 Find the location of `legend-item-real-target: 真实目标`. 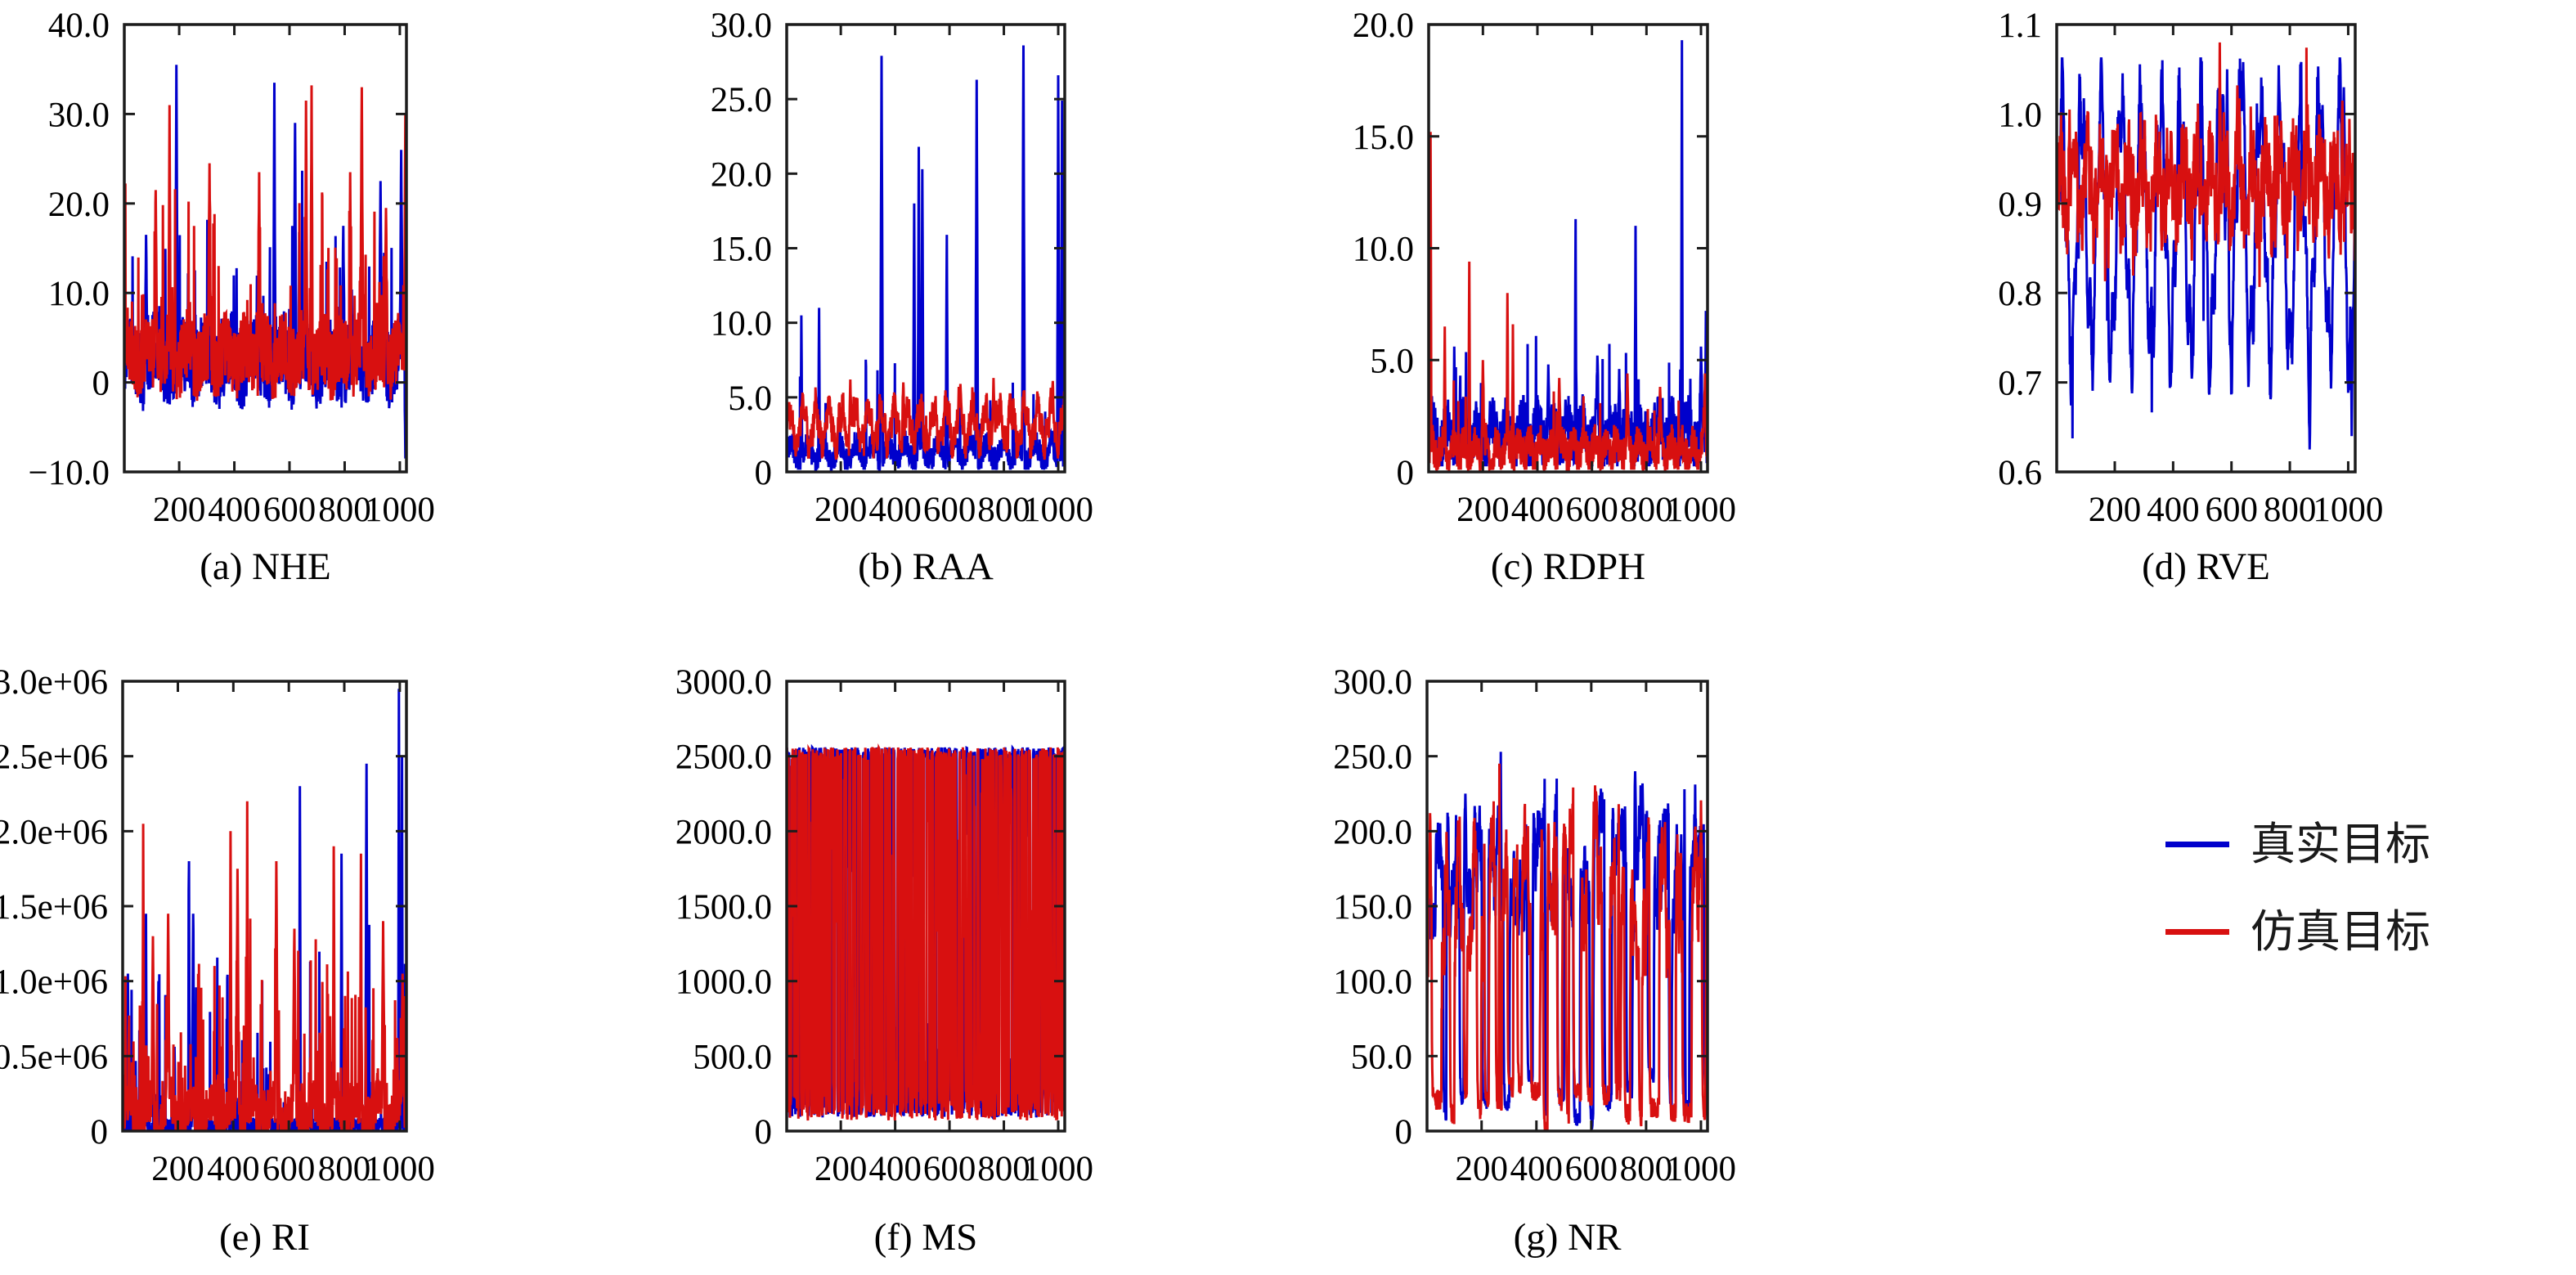

legend-item-real-target: 真实目标 is located at coordinates (2297, 844).